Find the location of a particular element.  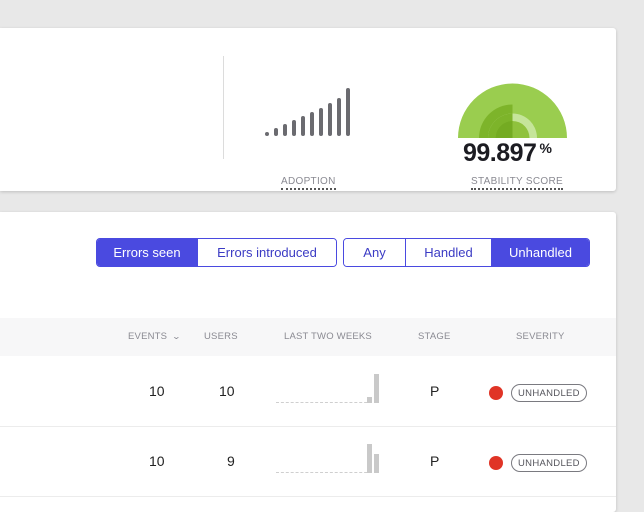

column-events-label: EVENTS is located at coordinates (148, 336).